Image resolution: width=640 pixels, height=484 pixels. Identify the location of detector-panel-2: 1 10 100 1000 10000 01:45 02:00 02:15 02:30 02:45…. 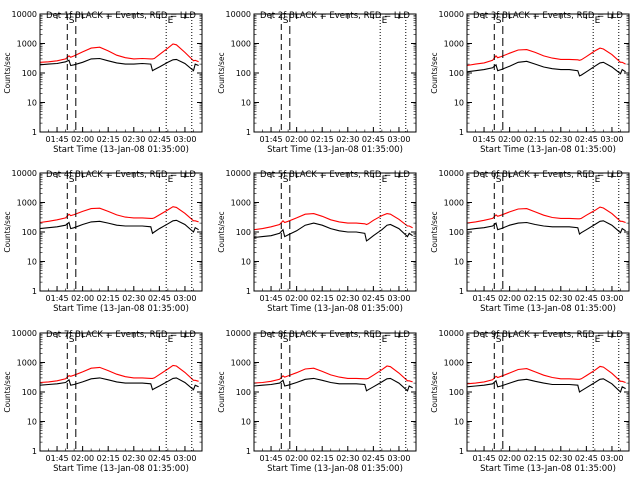
(317, 82).